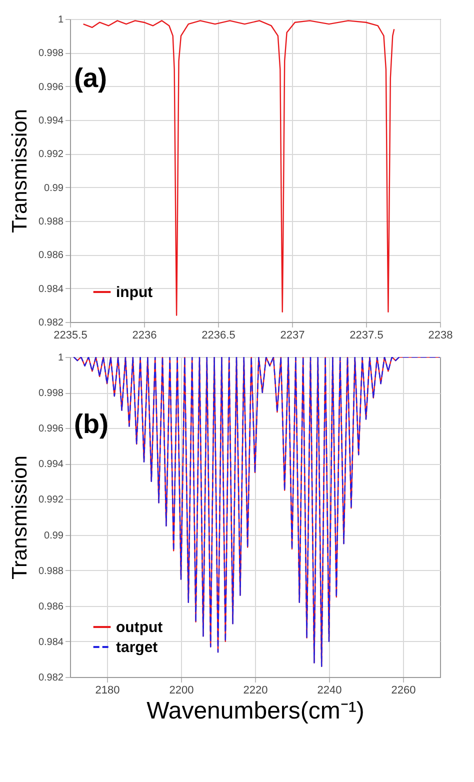 This screenshot has height=782, width=474. I want to click on legend-label: output, so click(139, 627).